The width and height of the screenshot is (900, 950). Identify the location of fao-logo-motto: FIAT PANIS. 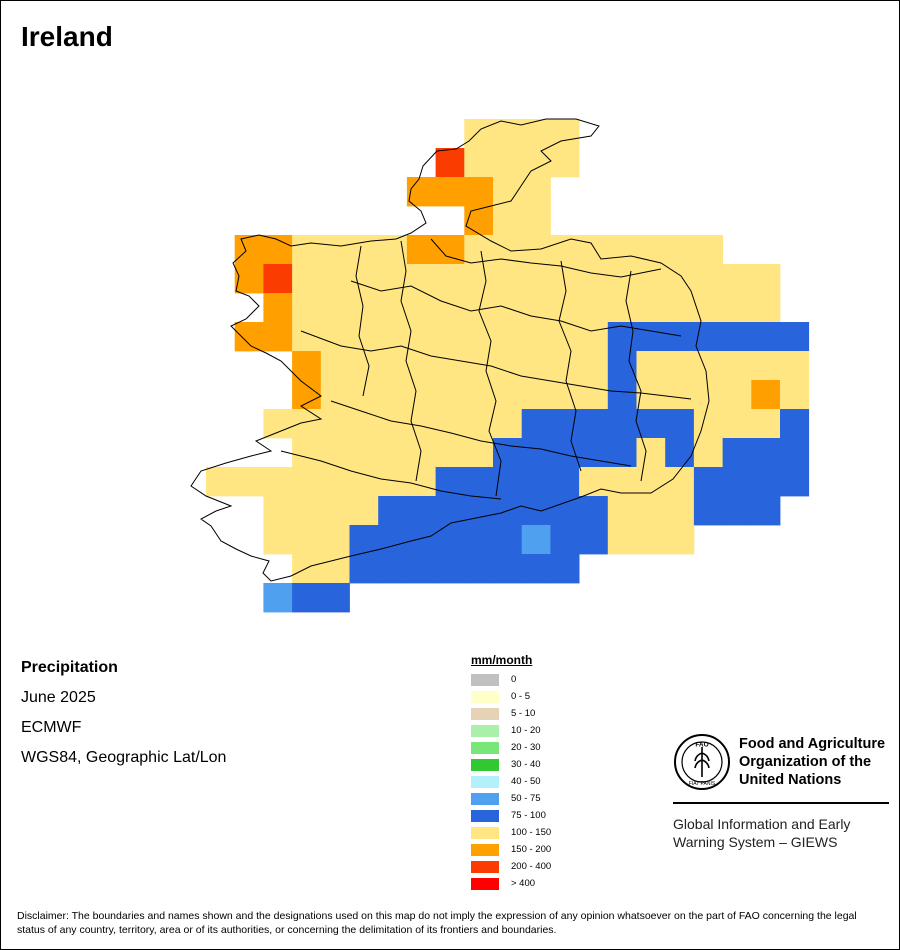
(702, 784).